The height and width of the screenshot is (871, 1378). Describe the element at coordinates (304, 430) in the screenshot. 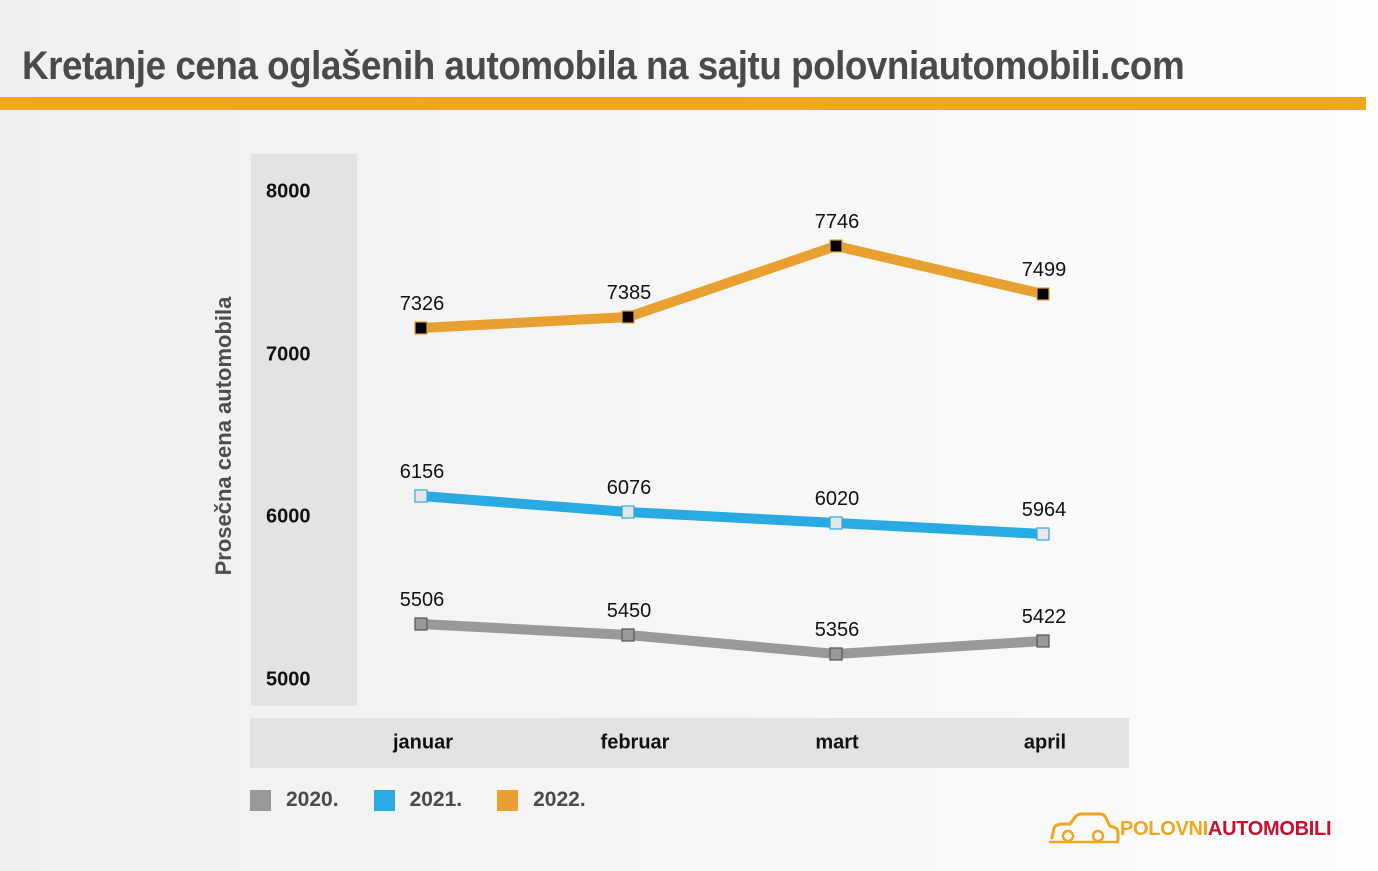

I see `y-axis-band` at that location.